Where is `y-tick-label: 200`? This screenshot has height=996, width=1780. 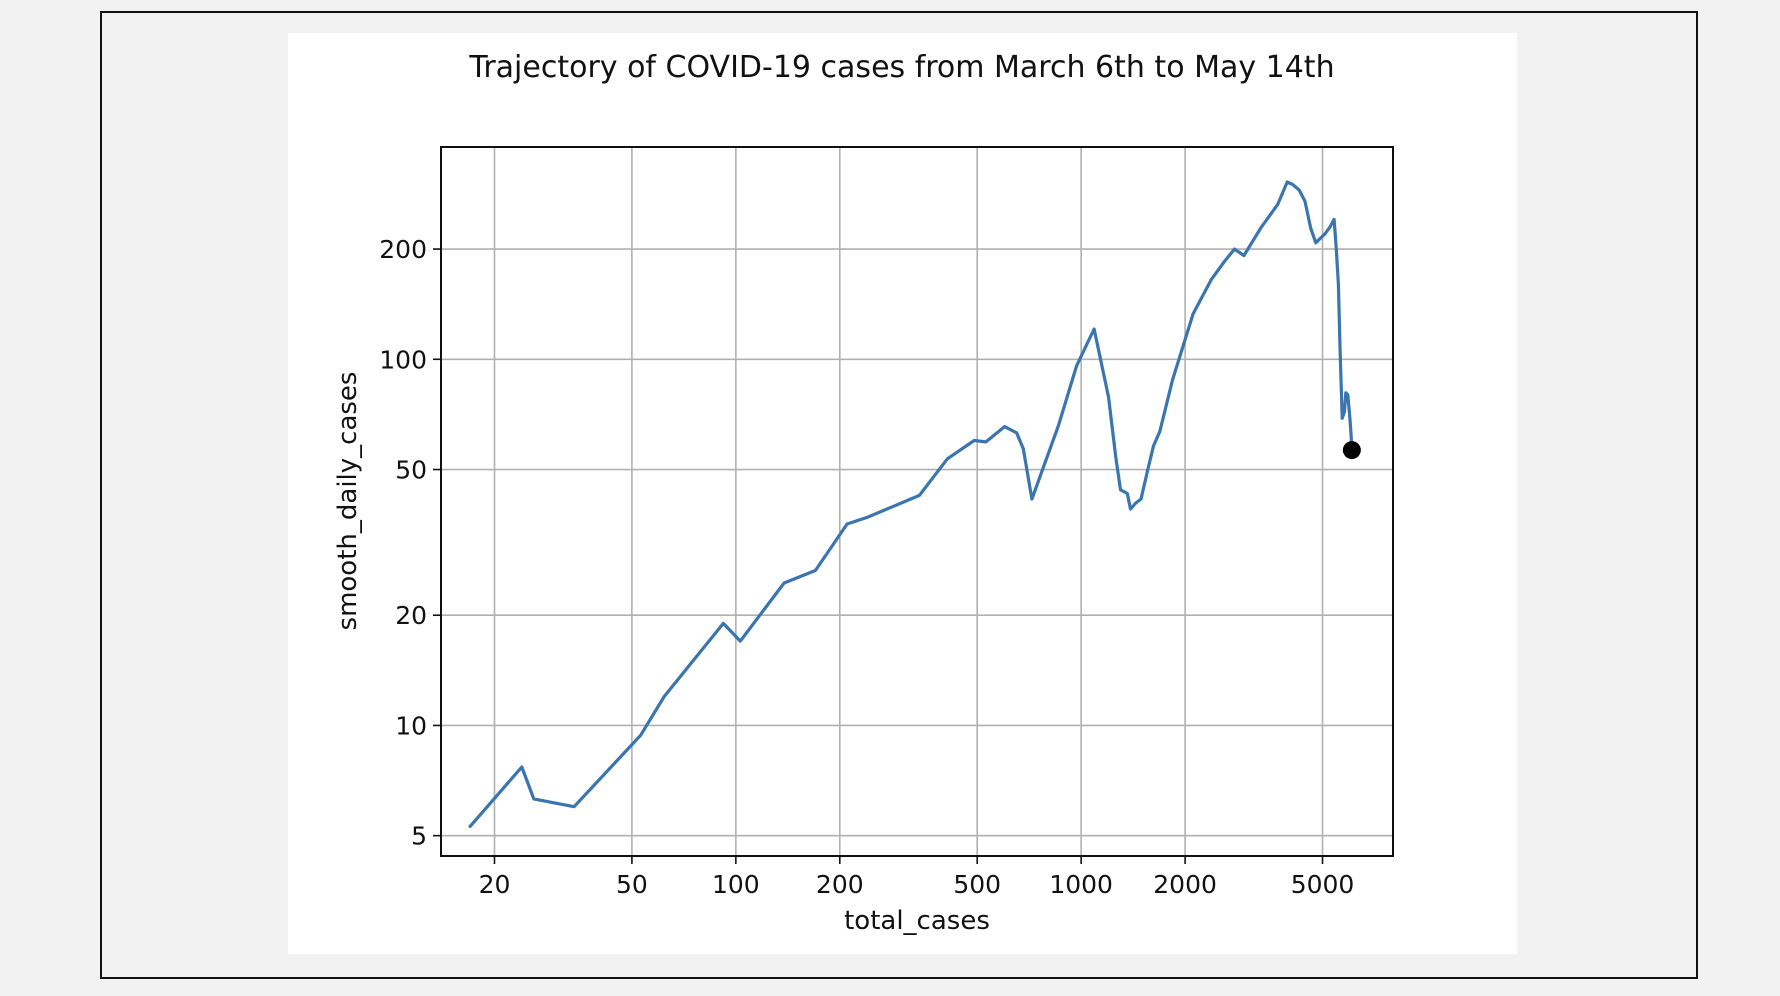 y-tick-label: 200 is located at coordinates (403, 249).